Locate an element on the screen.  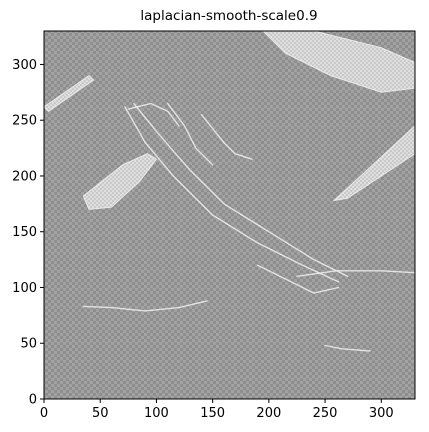
y-tick-label: 0 is located at coordinates (33, 400).